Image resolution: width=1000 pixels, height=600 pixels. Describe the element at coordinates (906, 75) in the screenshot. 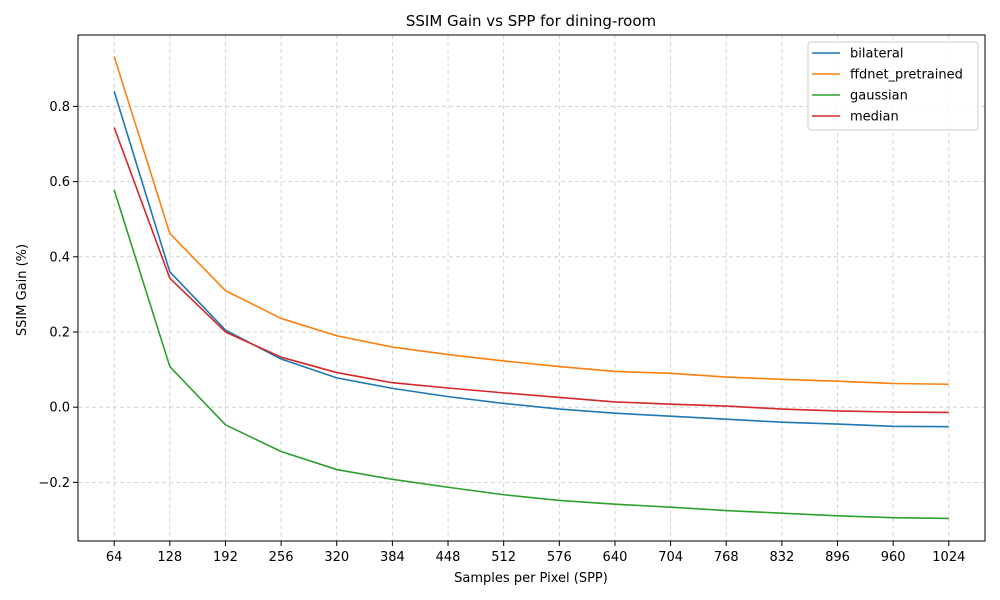

I see `legend-label: ffdnet_pretrained` at that location.